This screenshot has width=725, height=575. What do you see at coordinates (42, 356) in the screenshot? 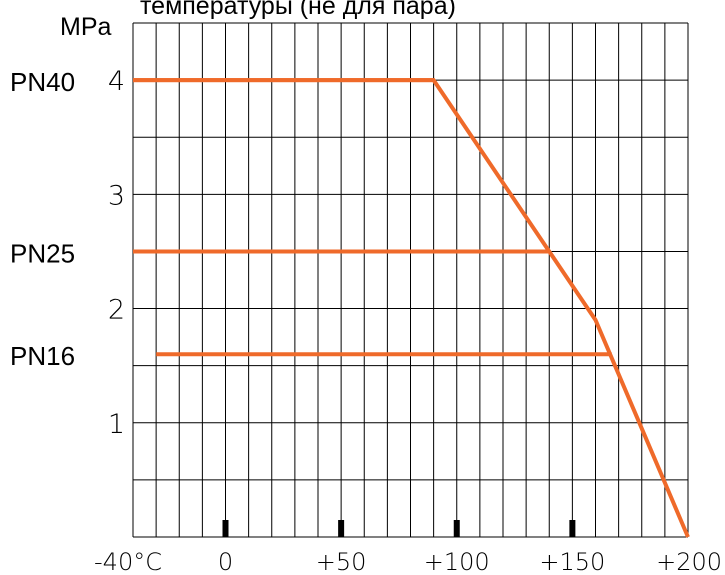
I see `annotation-pn16: PN16` at bounding box center [42, 356].